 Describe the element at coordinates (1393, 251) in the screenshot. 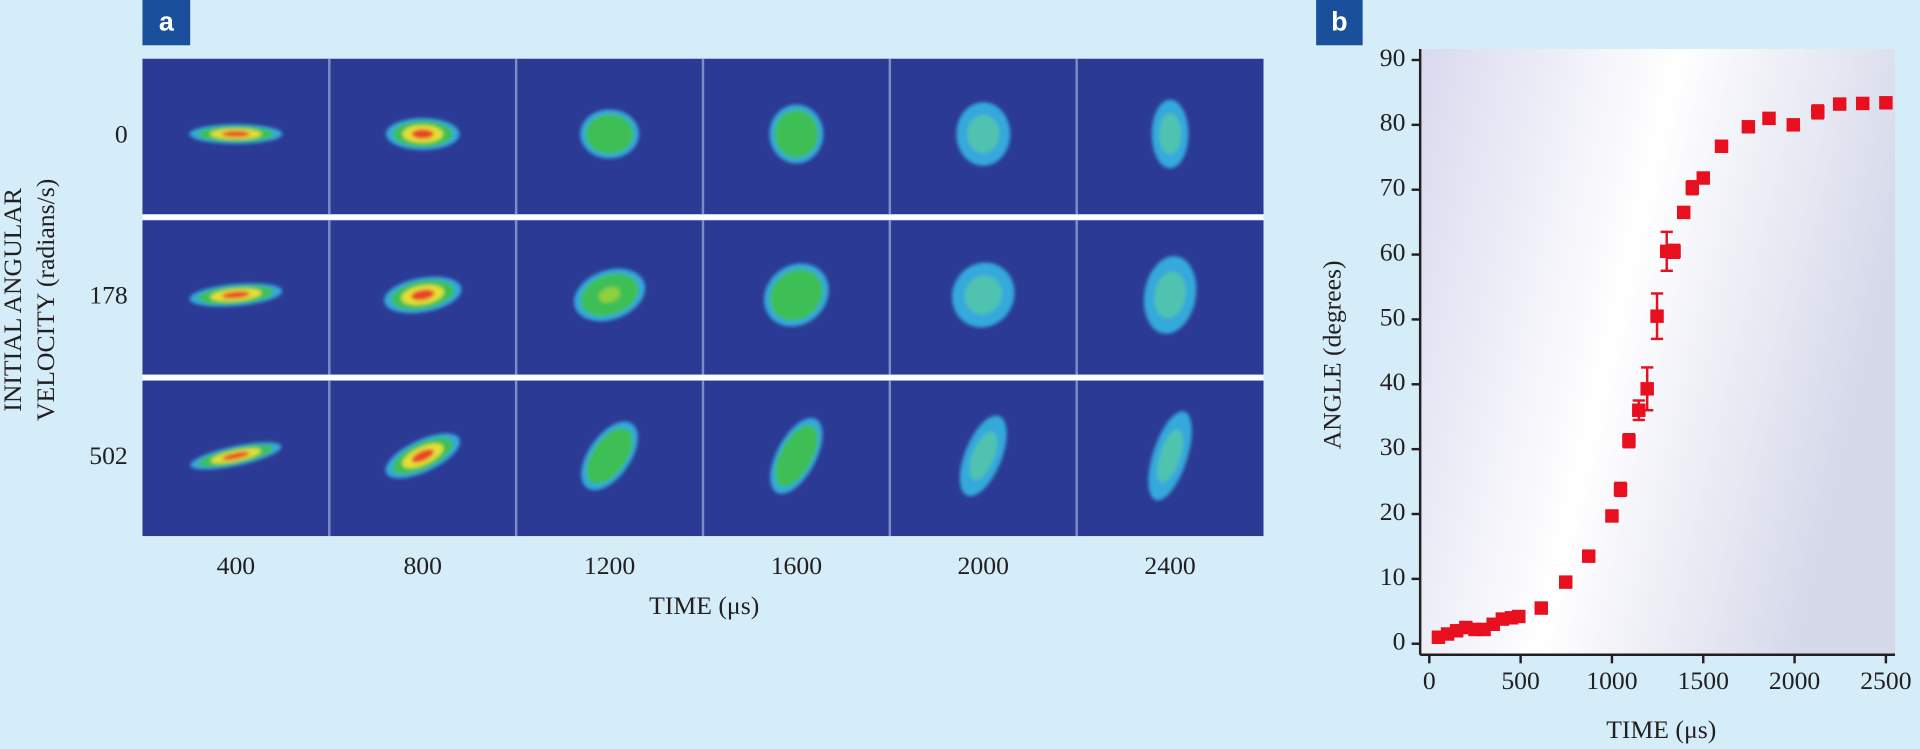

I see `y-tick-label: 60` at that location.